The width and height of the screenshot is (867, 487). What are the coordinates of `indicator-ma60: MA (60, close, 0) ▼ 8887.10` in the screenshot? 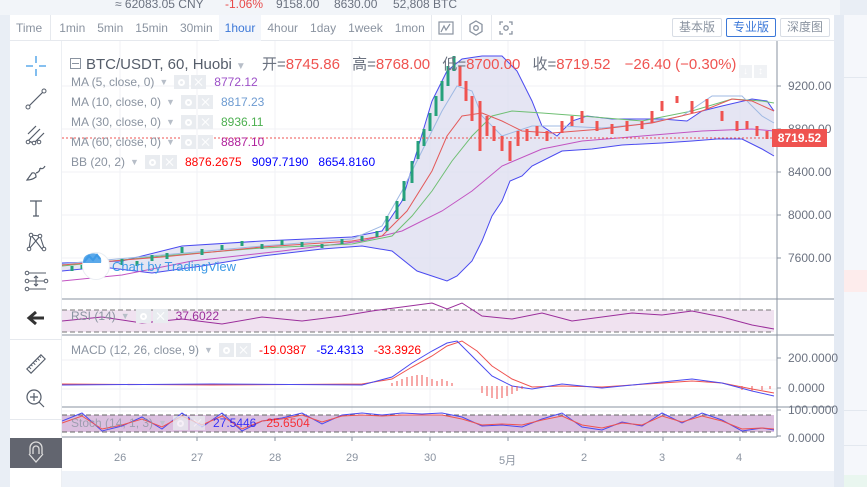 It's located at (167, 142).